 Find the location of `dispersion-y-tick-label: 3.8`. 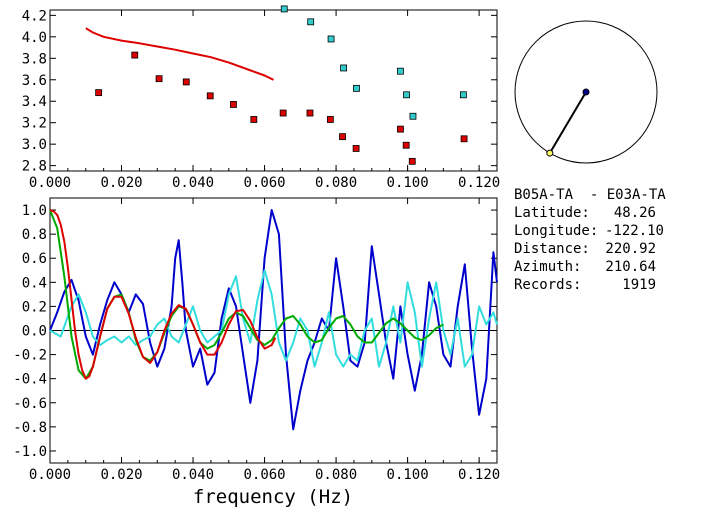

dispersion-y-tick-label: 3.8 is located at coordinates (34, 59).